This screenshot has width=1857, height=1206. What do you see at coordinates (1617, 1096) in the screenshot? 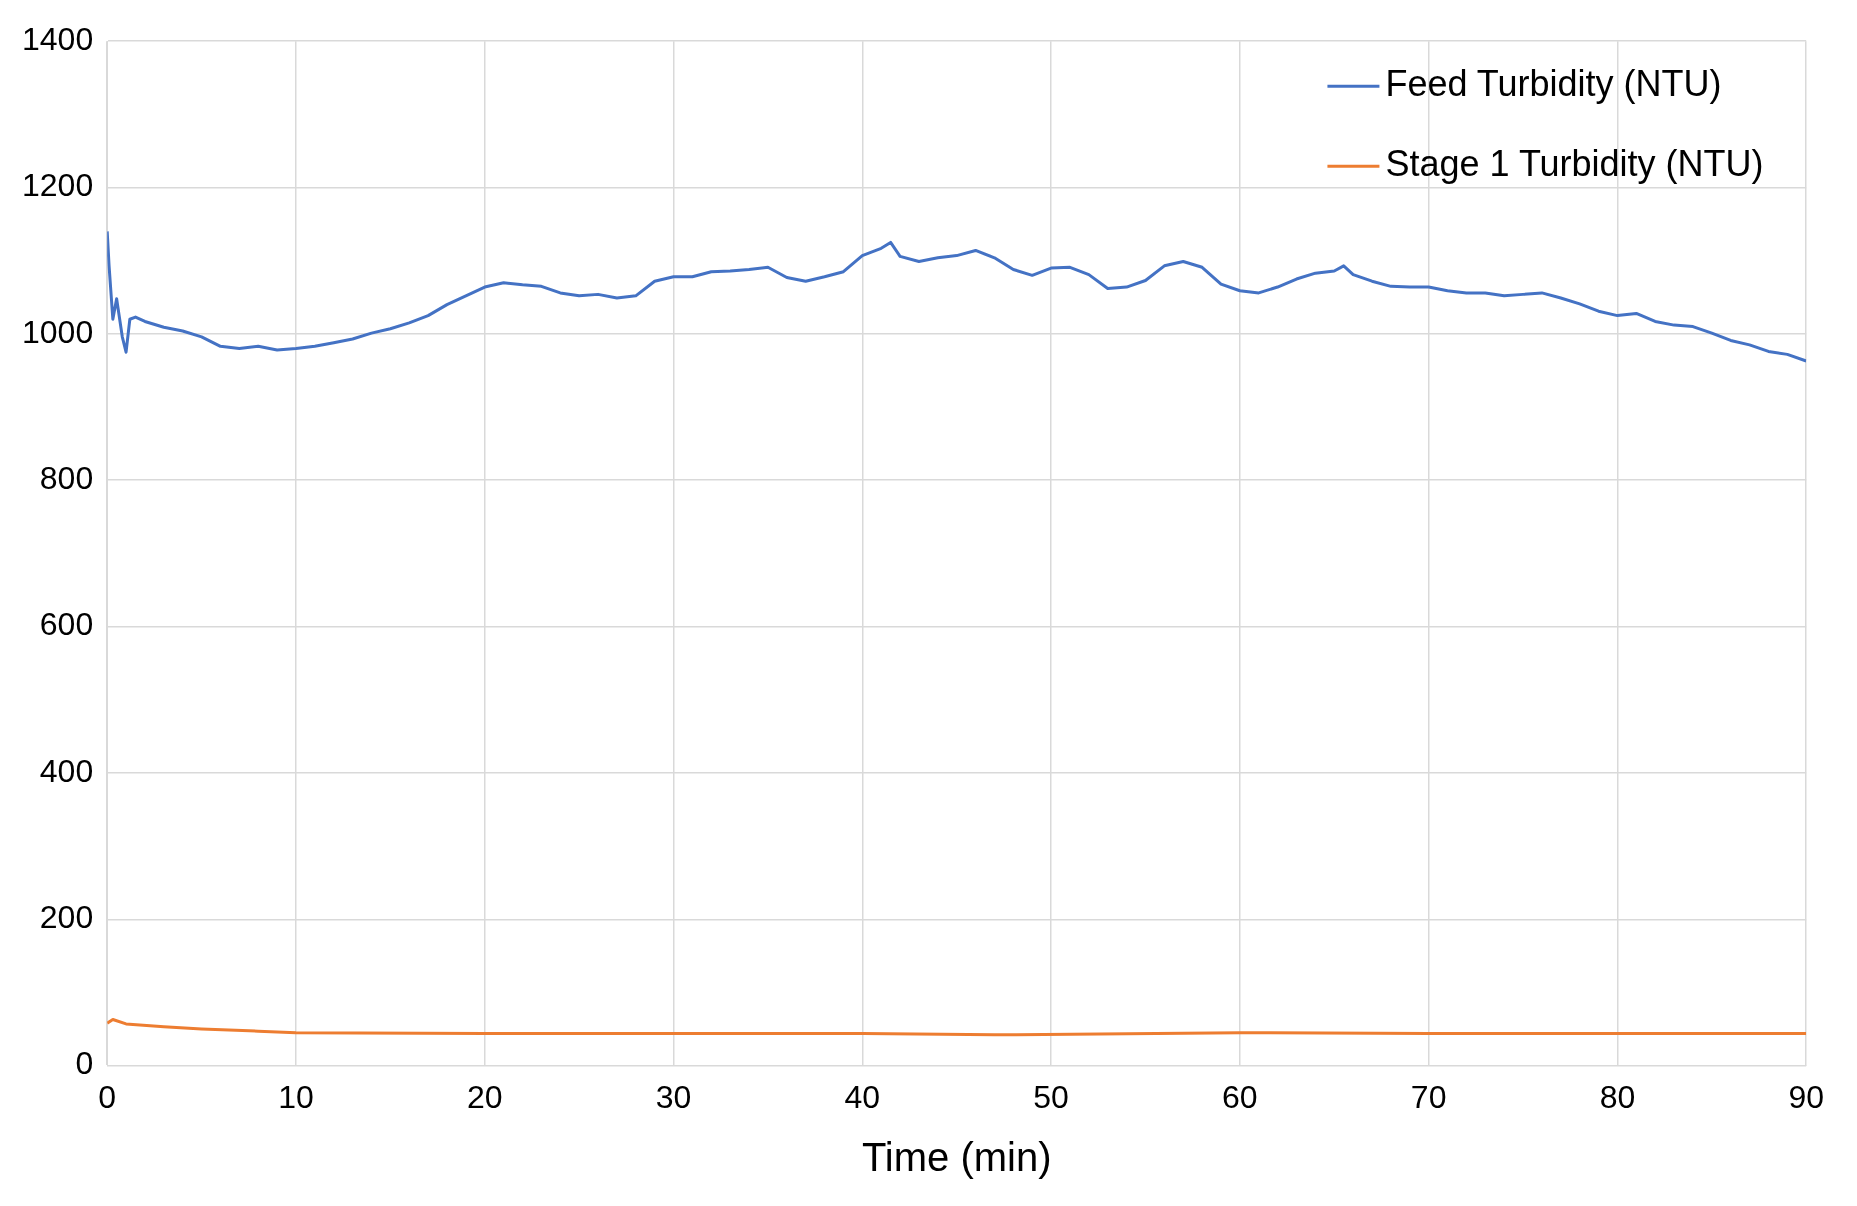
I see `x-tick-label: 80` at bounding box center [1617, 1096].